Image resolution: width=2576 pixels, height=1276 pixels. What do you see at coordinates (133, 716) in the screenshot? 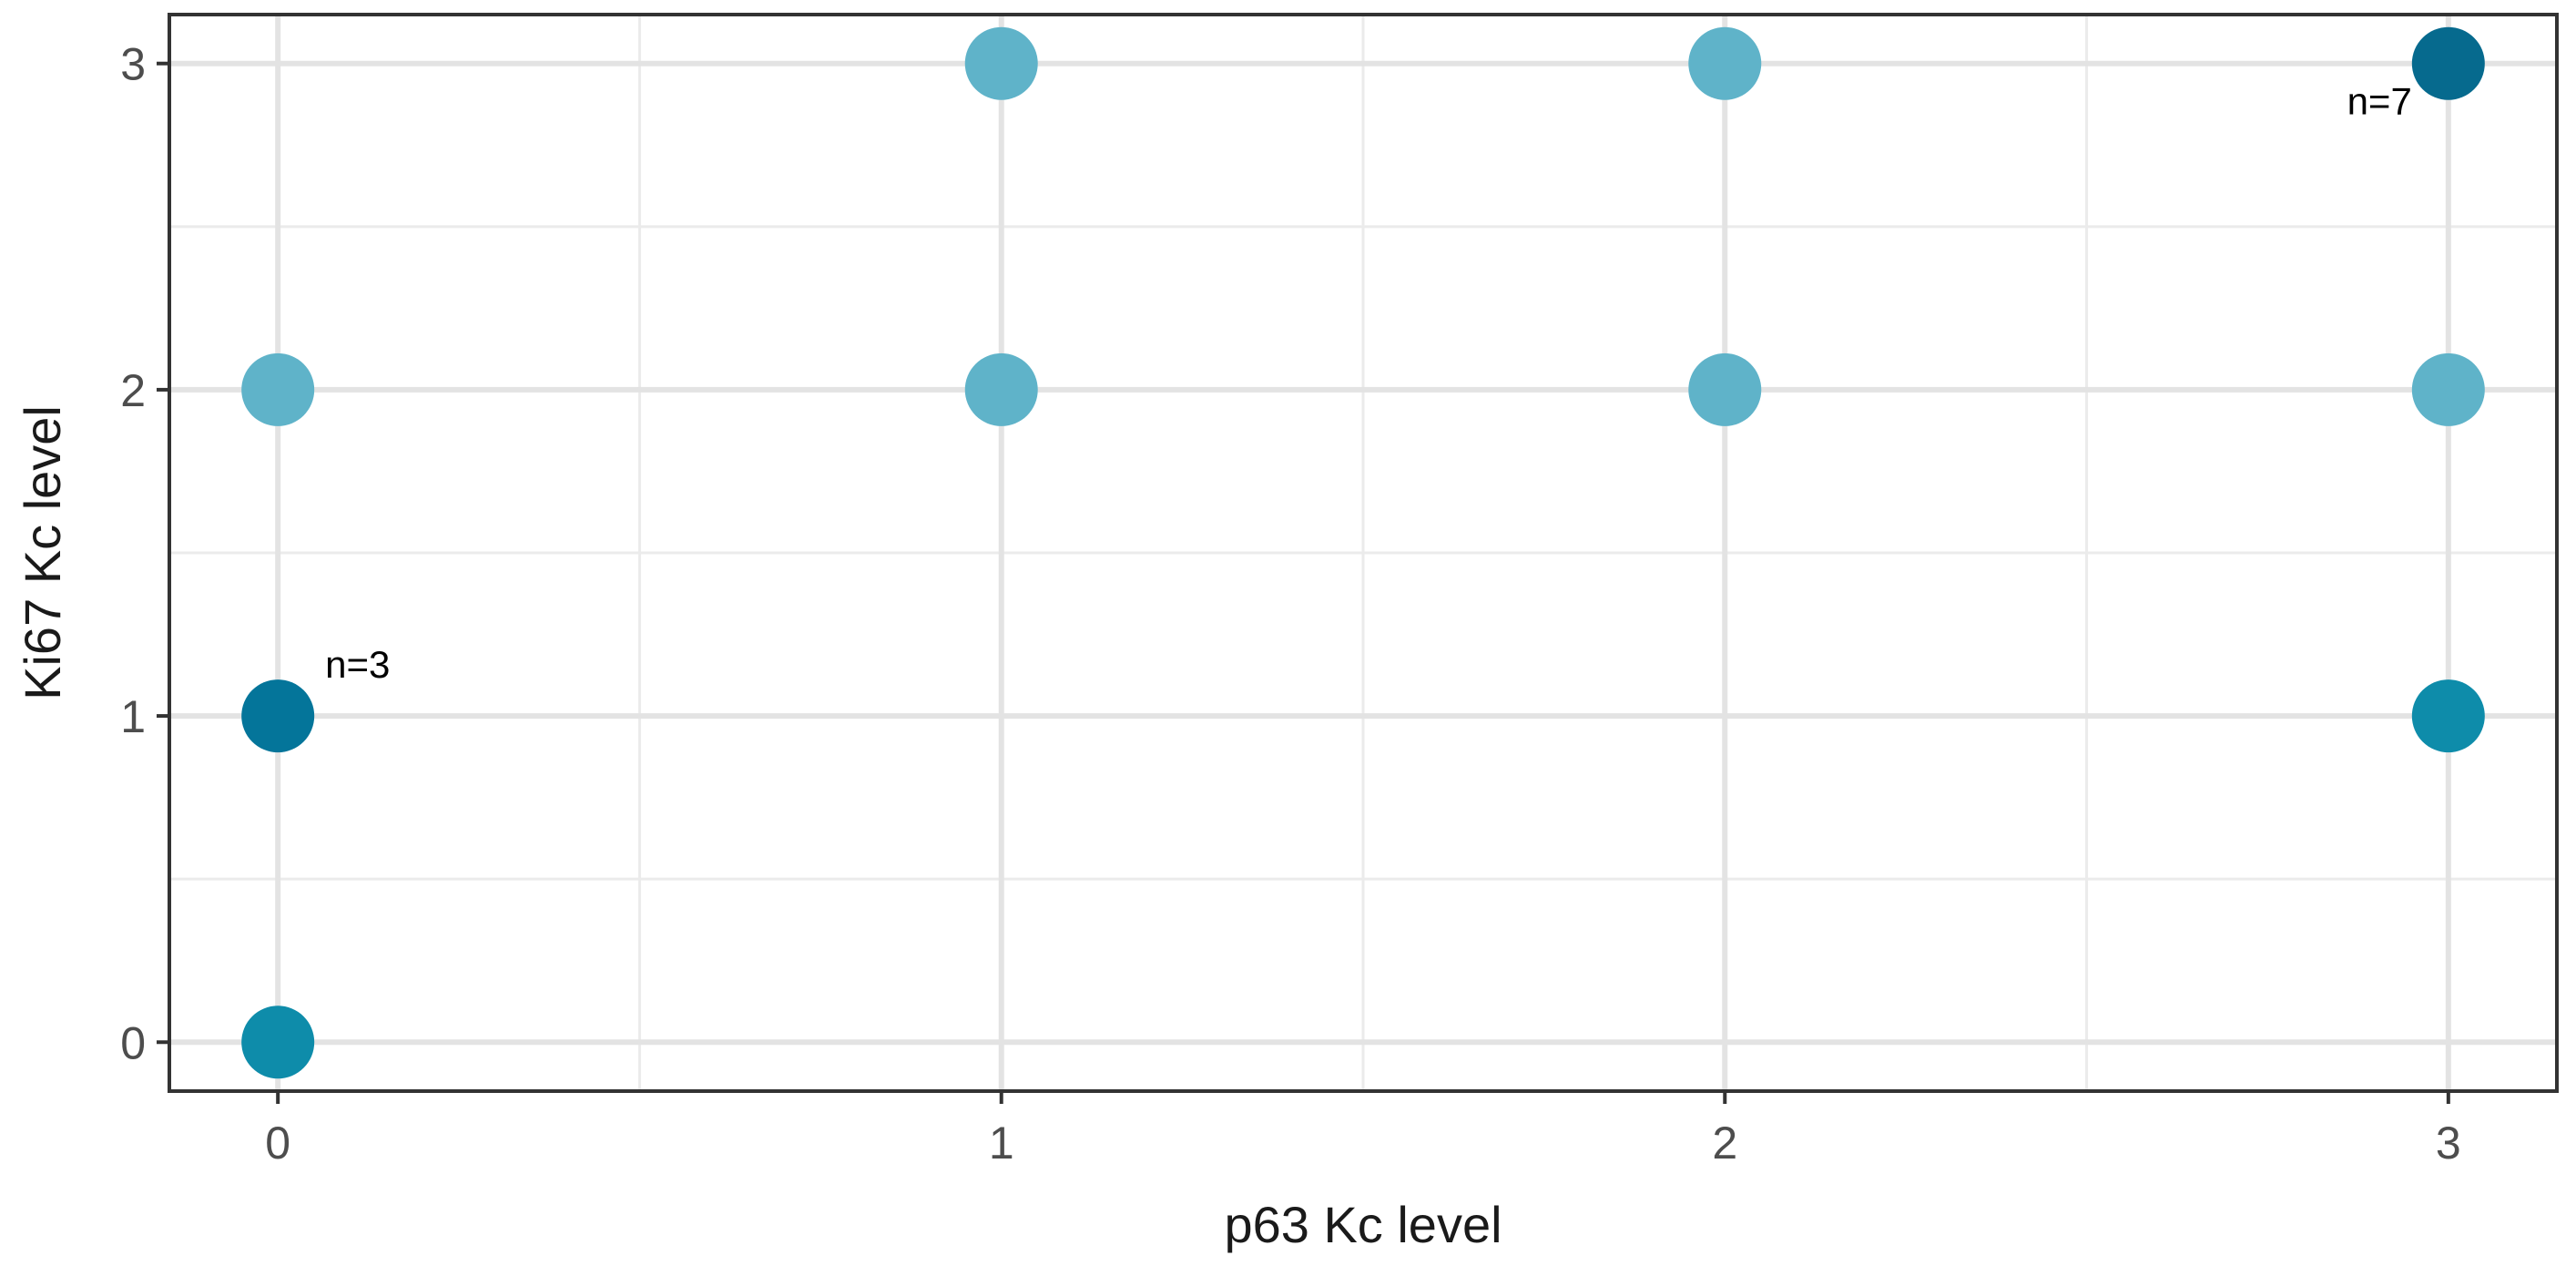
I see `y-tick-label: 1` at bounding box center [133, 716].